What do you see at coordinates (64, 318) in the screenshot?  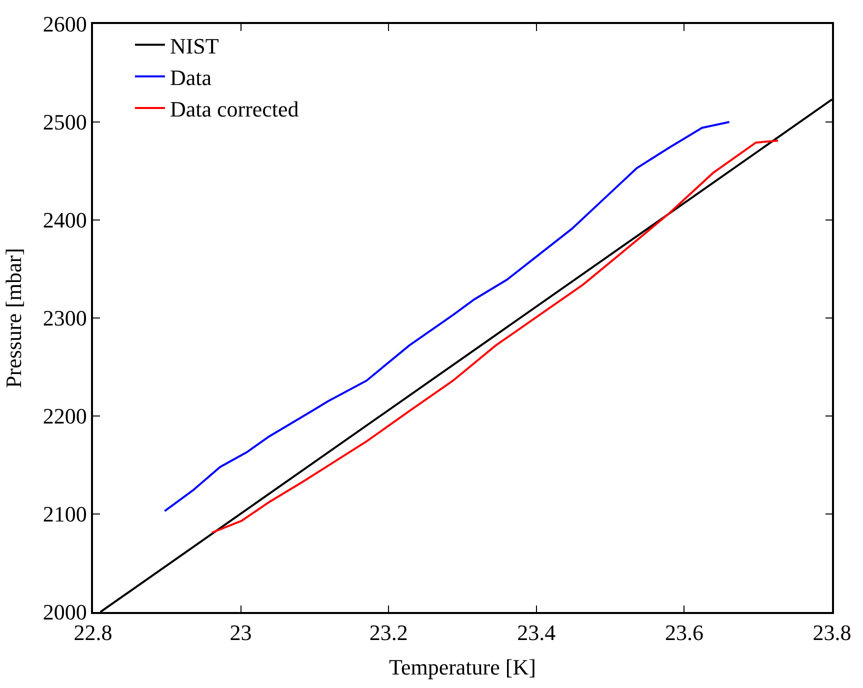 I see `y-tick-label: 2300` at bounding box center [64, 318].